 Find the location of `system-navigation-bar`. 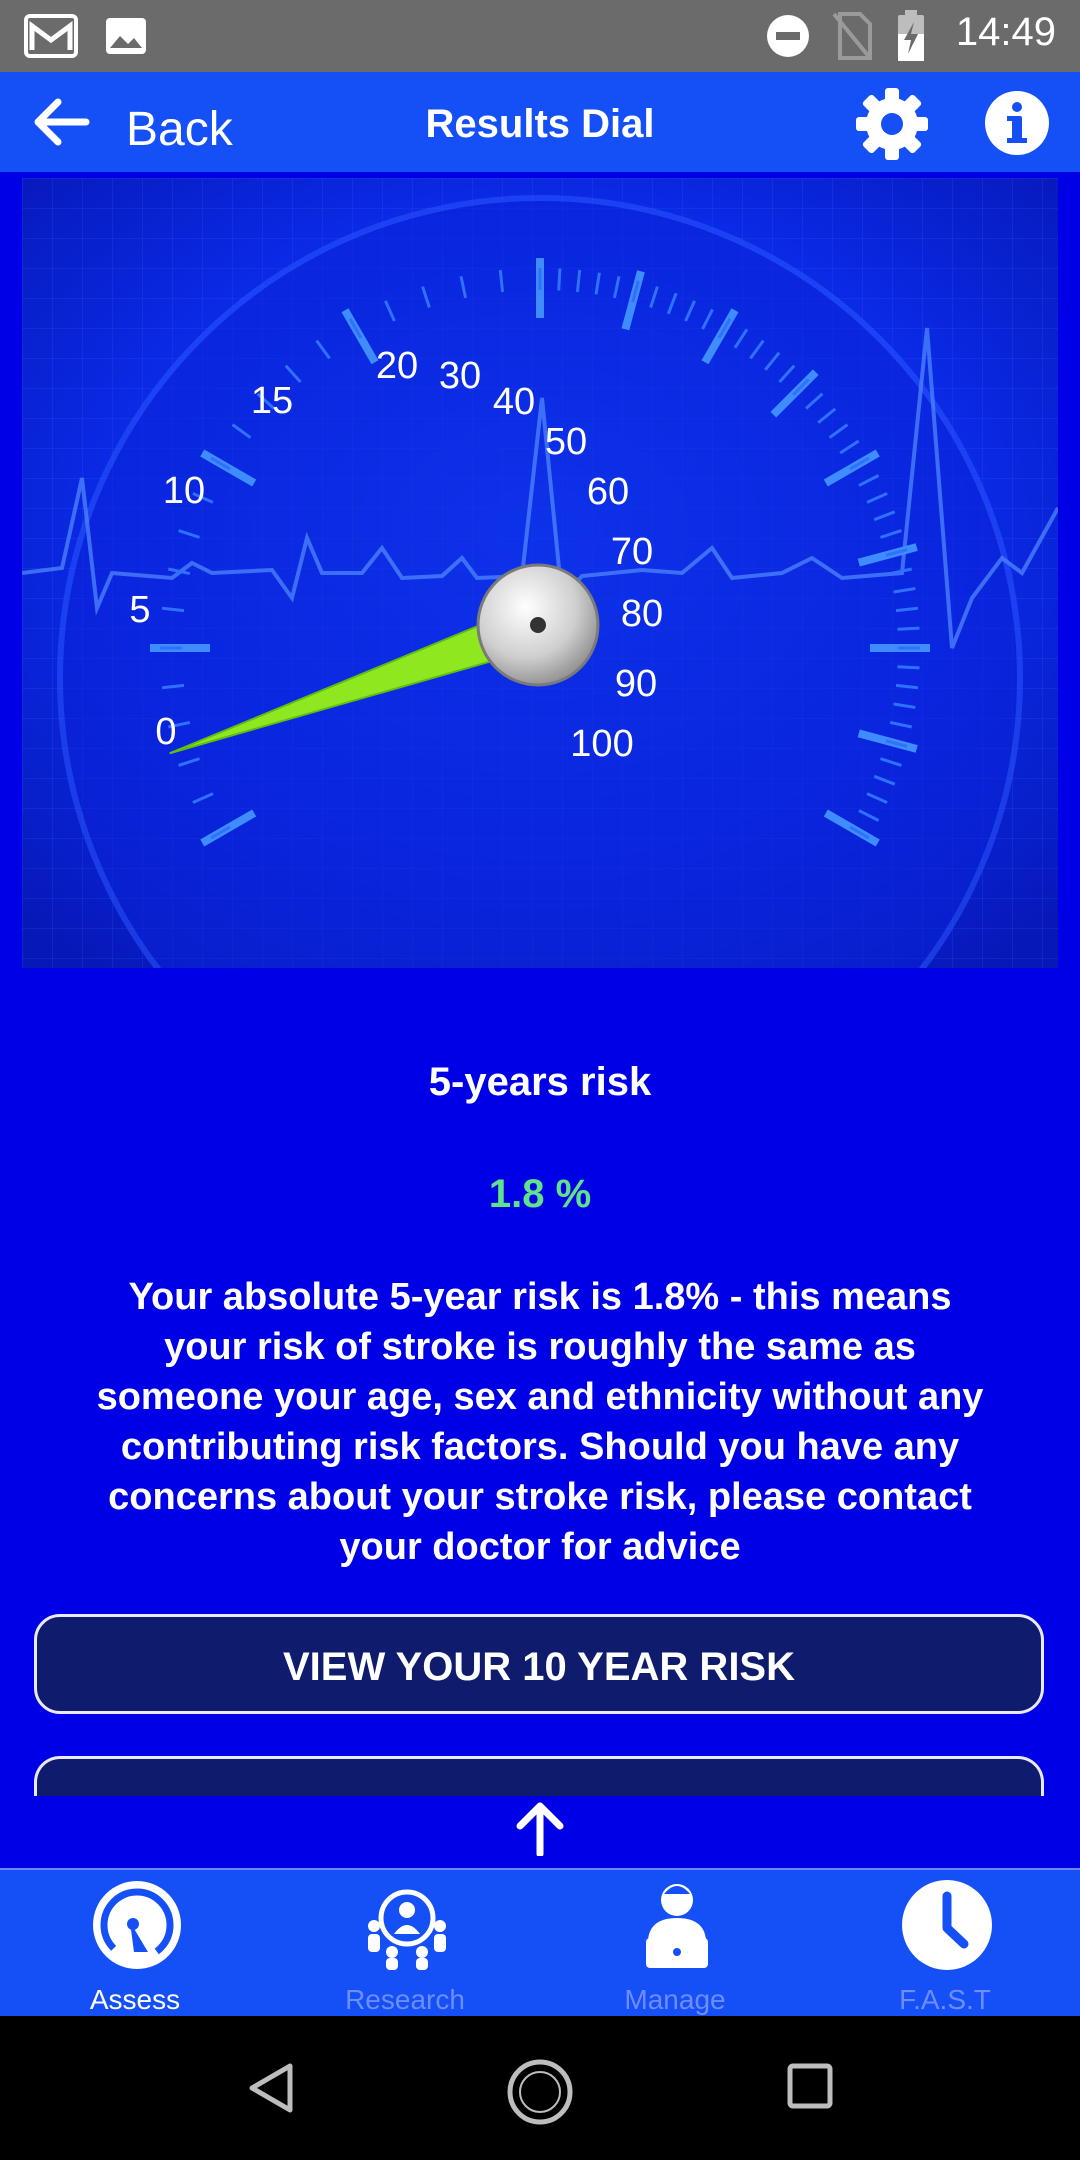

system-navigation-bar is located at coordinates (540, 2088).